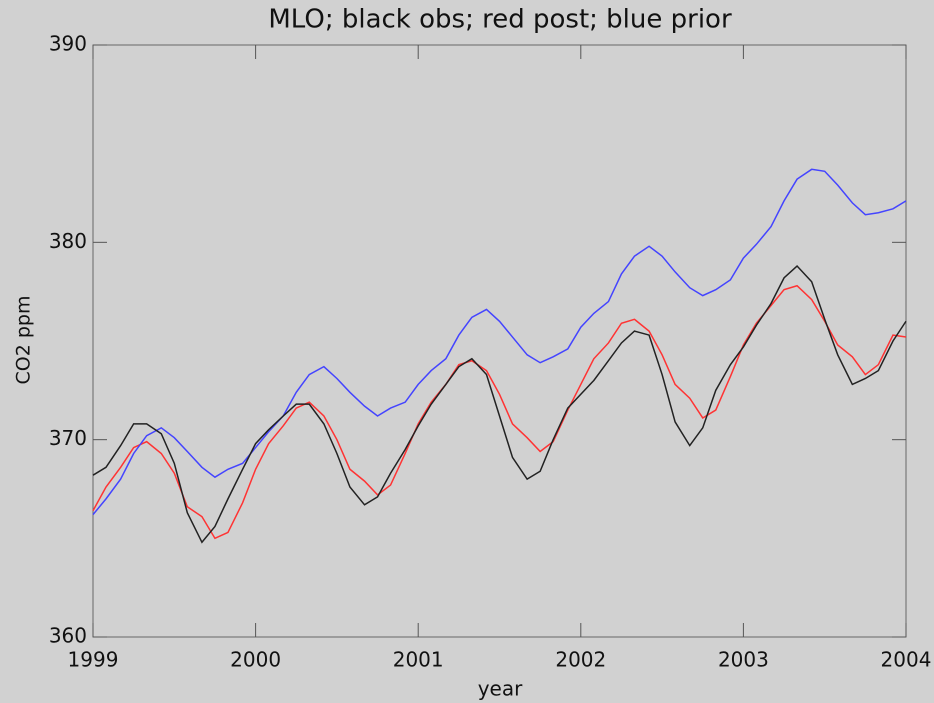 The image size is (934, 703). I want to click on x-tick-label: 1999, so click(93, 660).